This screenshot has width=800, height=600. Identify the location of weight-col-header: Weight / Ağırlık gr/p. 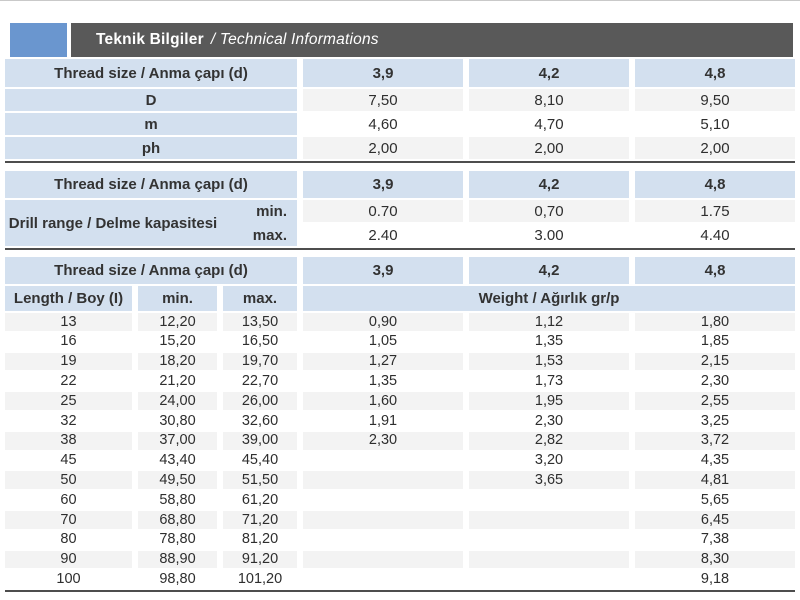
(549, 298).